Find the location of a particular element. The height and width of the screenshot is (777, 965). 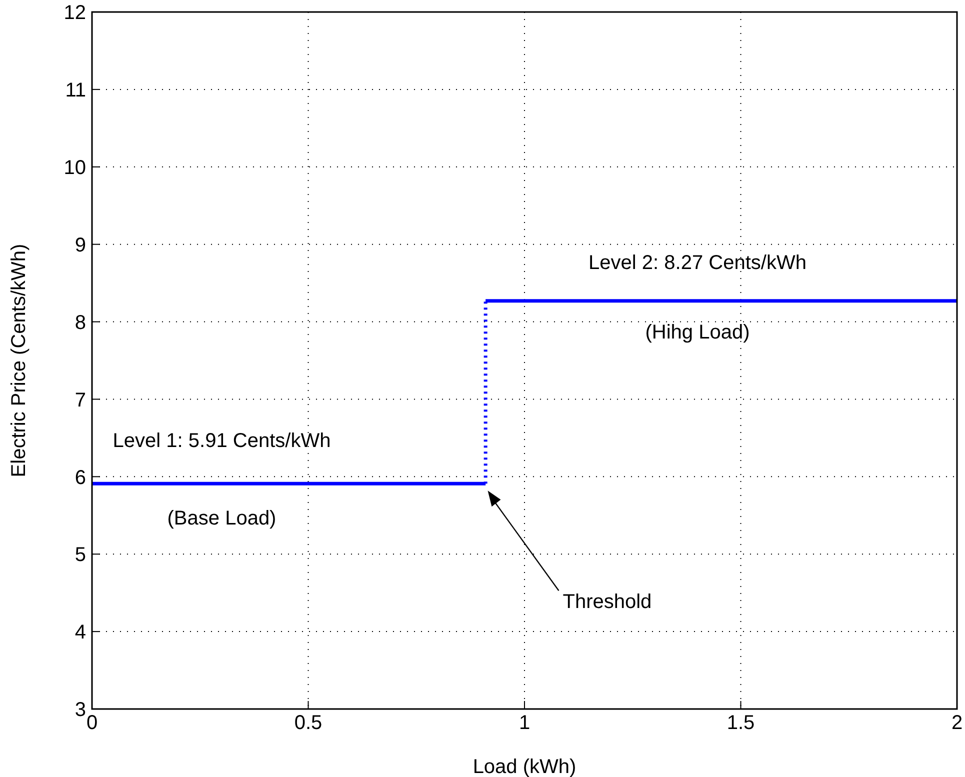

y-tick-label: 10 is located at coordinates (75, 167).